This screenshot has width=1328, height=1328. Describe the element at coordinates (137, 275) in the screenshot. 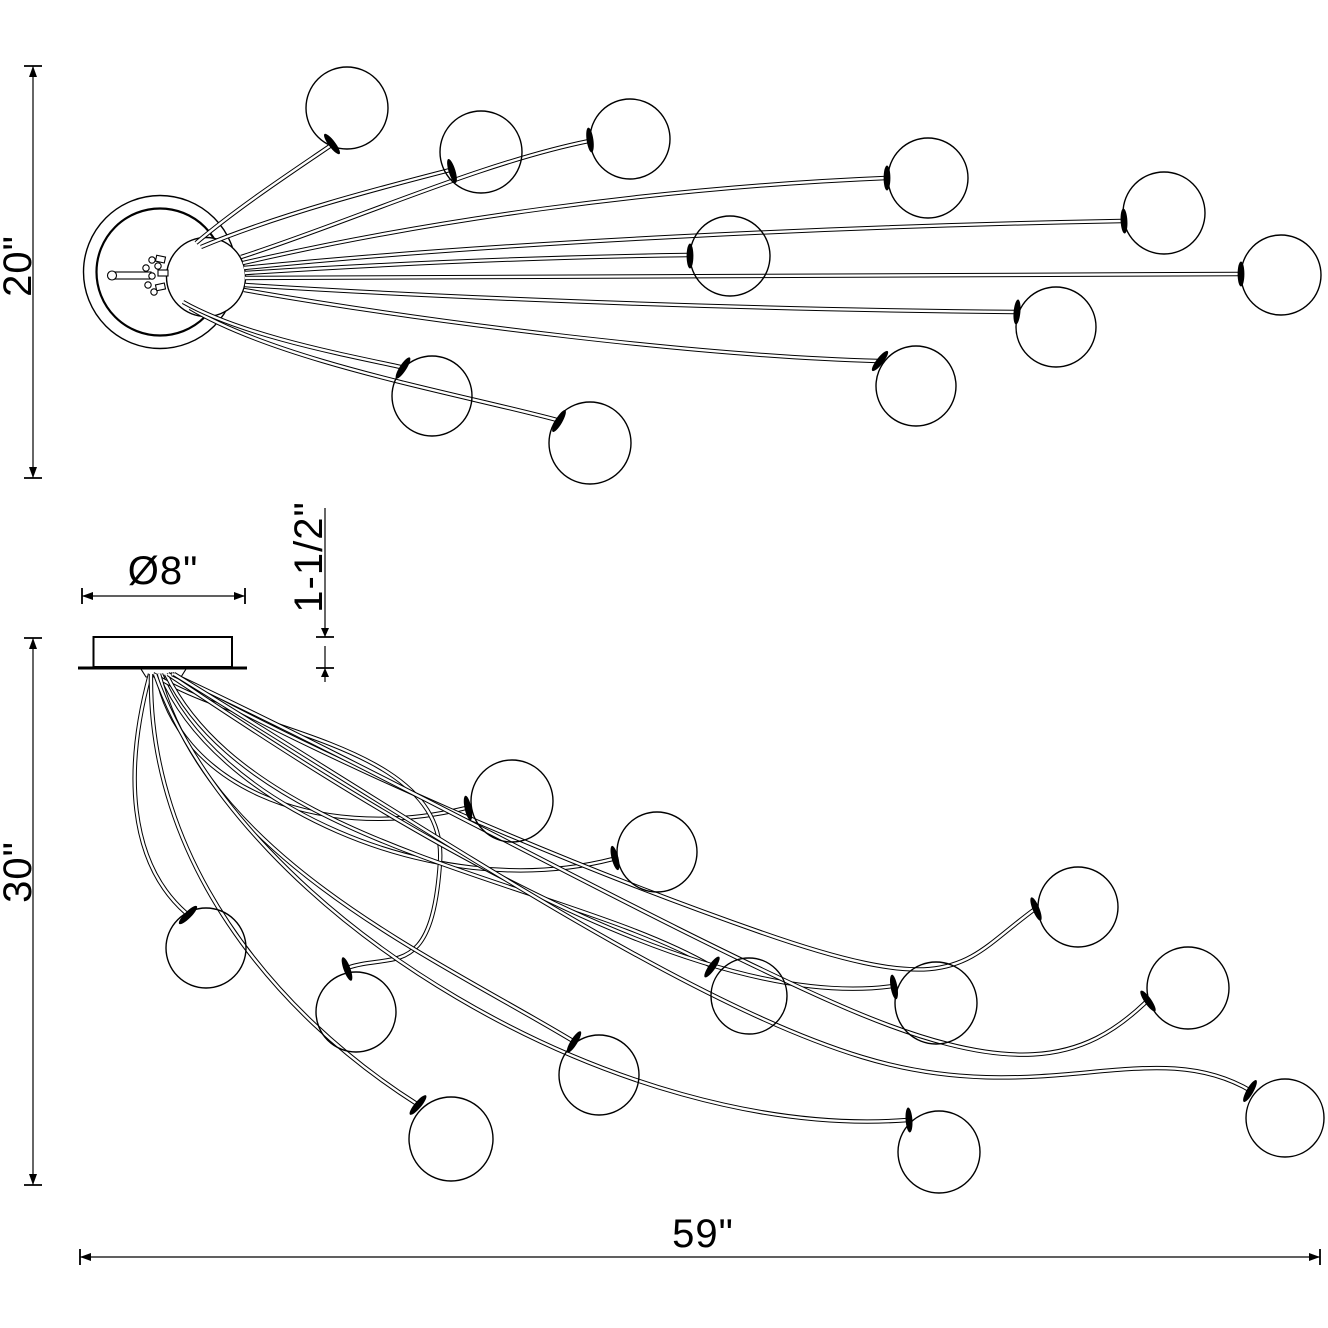

I see `hub-hardware` at that location.